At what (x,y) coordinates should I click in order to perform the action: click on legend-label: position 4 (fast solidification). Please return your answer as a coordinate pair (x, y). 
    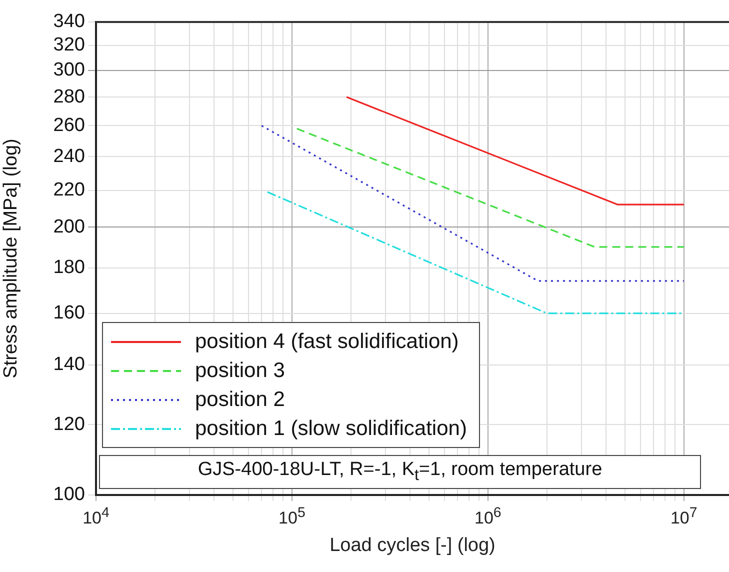
    Looking at the image, I should click on (327, 342).